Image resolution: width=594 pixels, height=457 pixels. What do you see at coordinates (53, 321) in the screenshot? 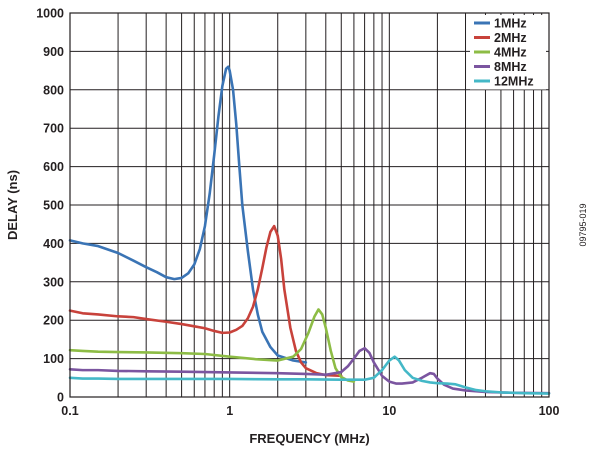
I see `y-tick-label: 200` at bounding box center [53, 321].